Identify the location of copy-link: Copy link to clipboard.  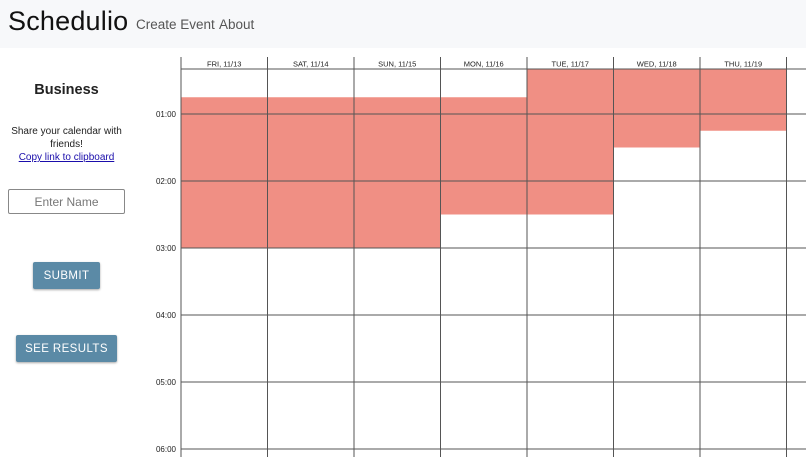
(66, 157).